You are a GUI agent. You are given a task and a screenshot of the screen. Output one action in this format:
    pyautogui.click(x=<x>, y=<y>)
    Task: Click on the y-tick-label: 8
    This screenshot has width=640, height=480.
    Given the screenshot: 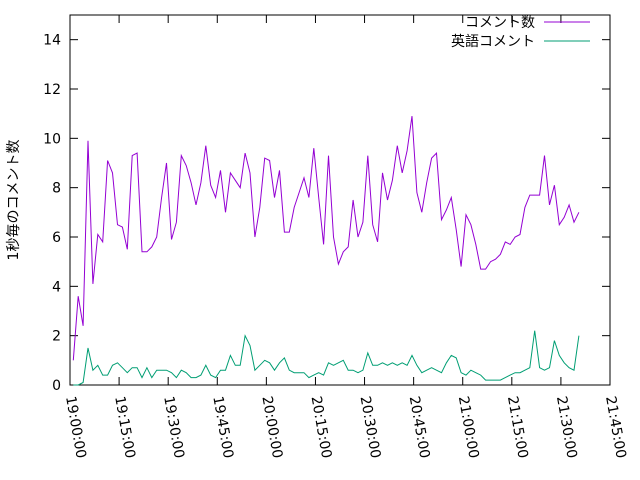 What is the action you would take?
    pyautogui.click(x=56, y=189)
    